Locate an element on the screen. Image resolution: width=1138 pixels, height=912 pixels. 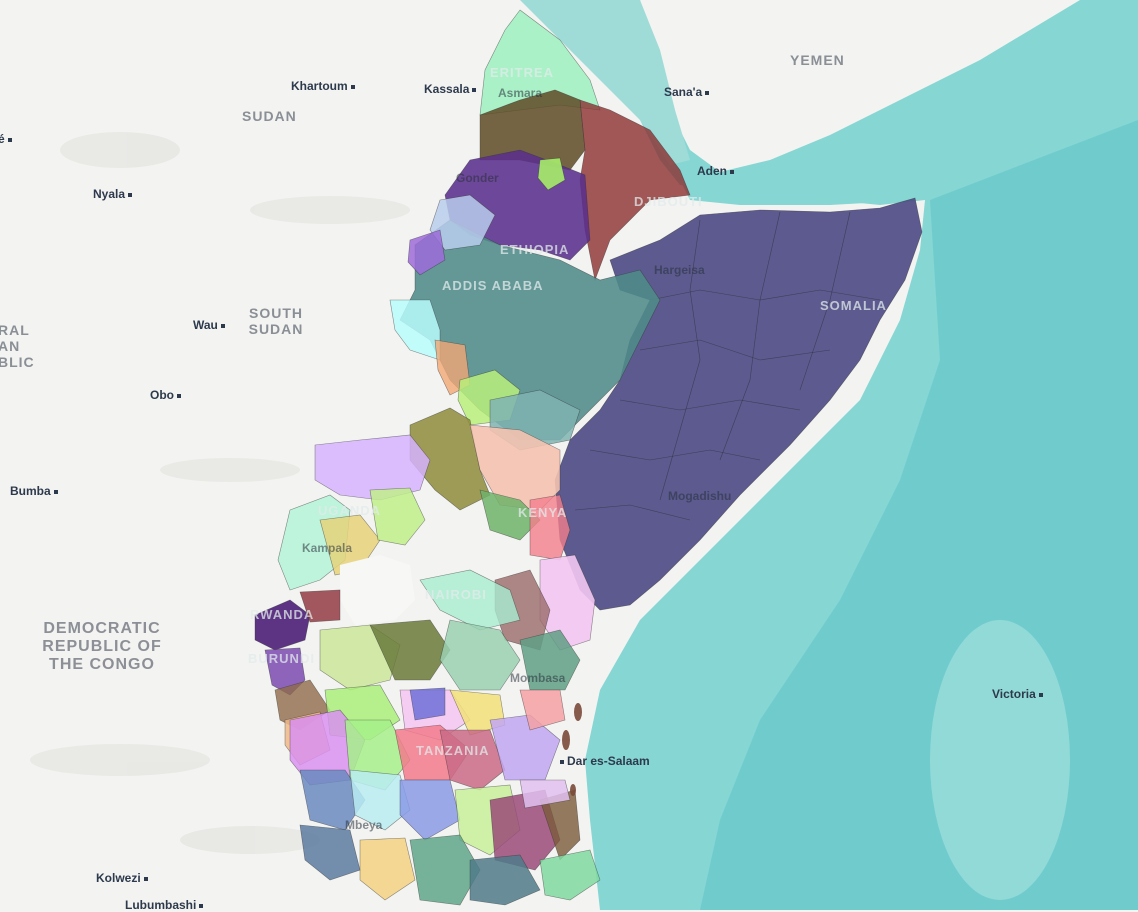
city-aden: Aden is located at coordinates (715, 171).